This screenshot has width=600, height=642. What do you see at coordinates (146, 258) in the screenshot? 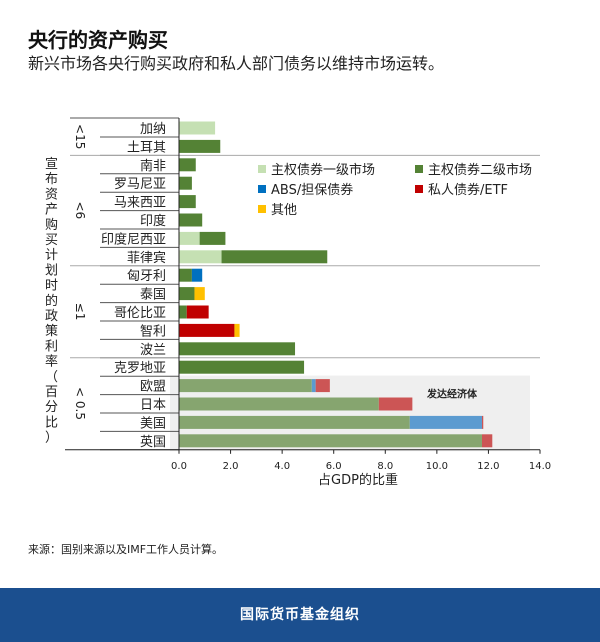
I see `category-label: 菲律宾` at bounding box center [146, 258].